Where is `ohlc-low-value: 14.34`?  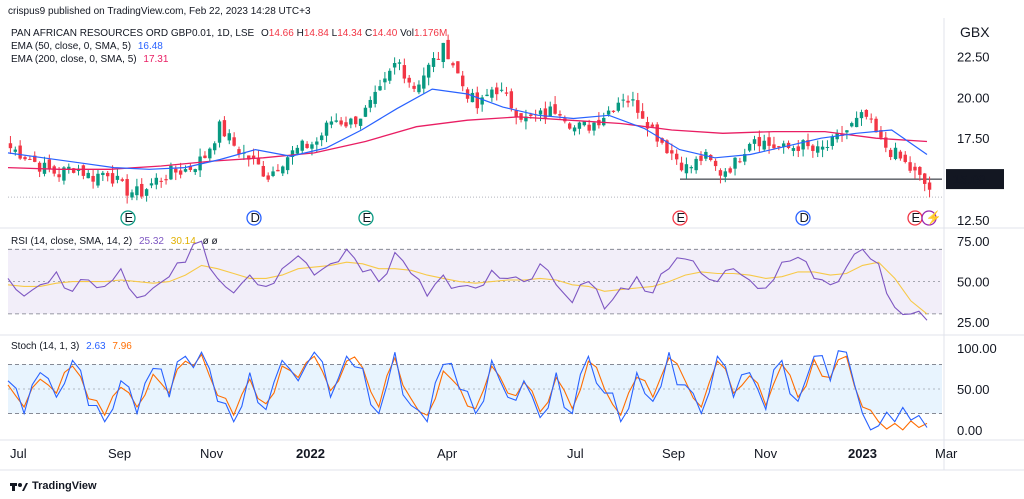
ohlc-low-value: 14.34 is located at coordinates (350, 33).